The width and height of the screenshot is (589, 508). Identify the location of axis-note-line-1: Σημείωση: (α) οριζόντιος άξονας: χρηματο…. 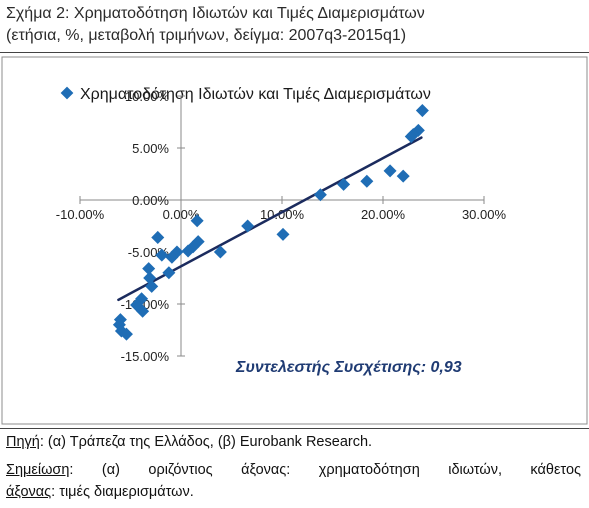
(293, 470).